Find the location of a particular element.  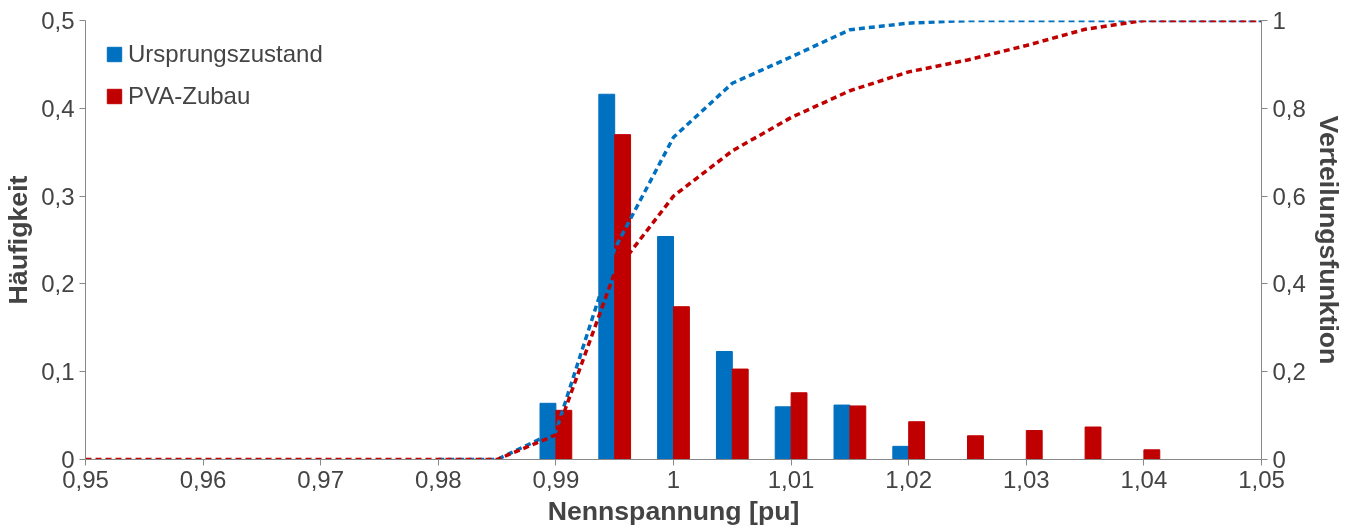

y2-tick-label: 0,2 is located at coordinates (1289, 372).